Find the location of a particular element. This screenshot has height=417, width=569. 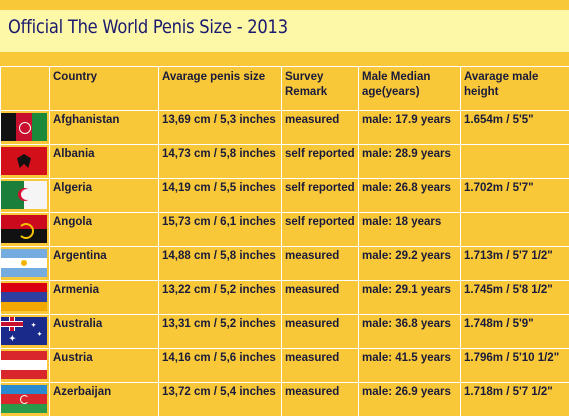

algeria-flag-icon is located at coordinates (24, 195).